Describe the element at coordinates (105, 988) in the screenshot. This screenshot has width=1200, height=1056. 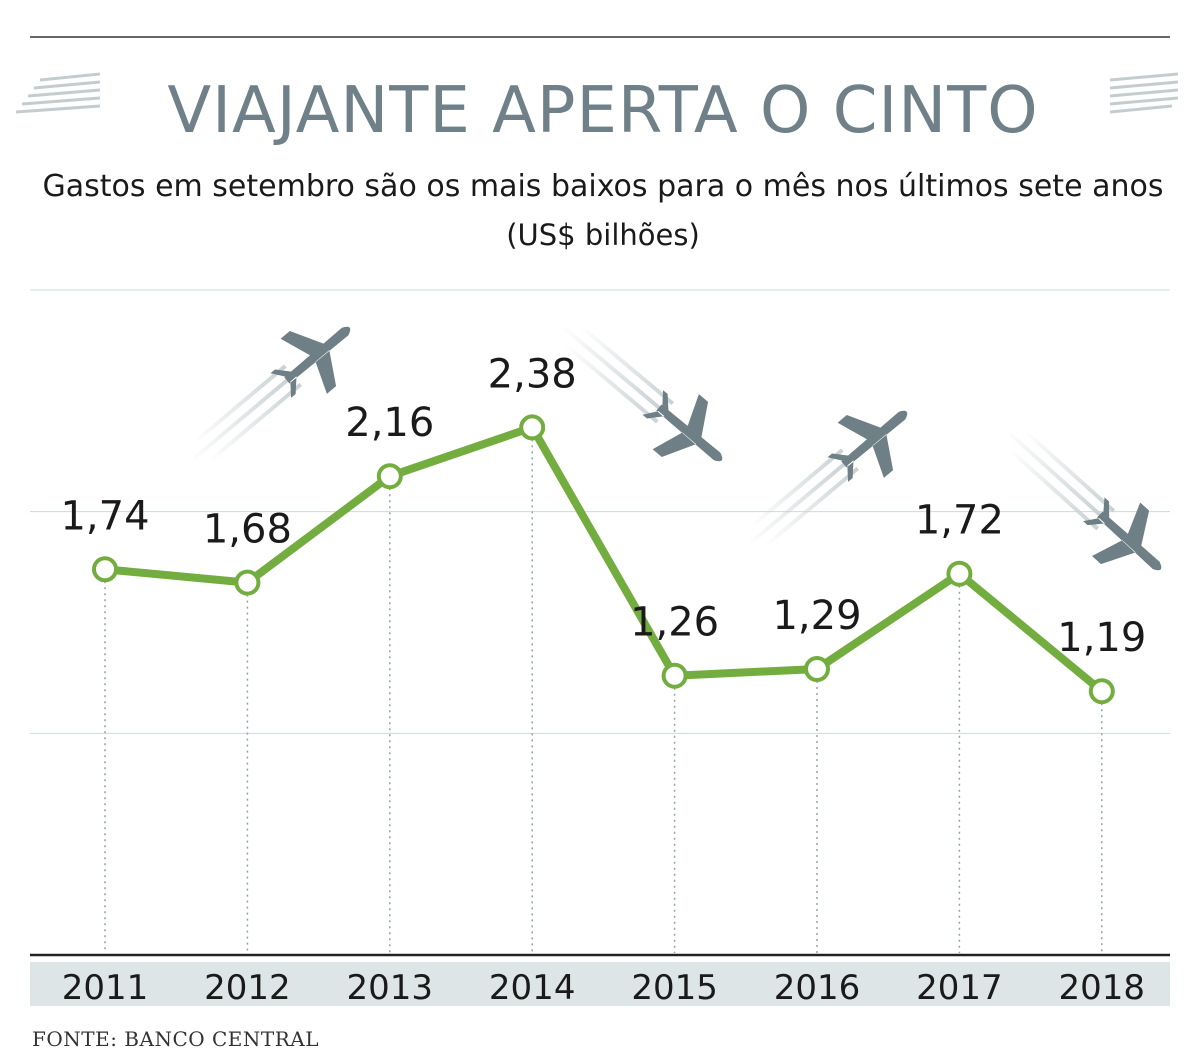
I see `x-tick-label: 2011` at that location.